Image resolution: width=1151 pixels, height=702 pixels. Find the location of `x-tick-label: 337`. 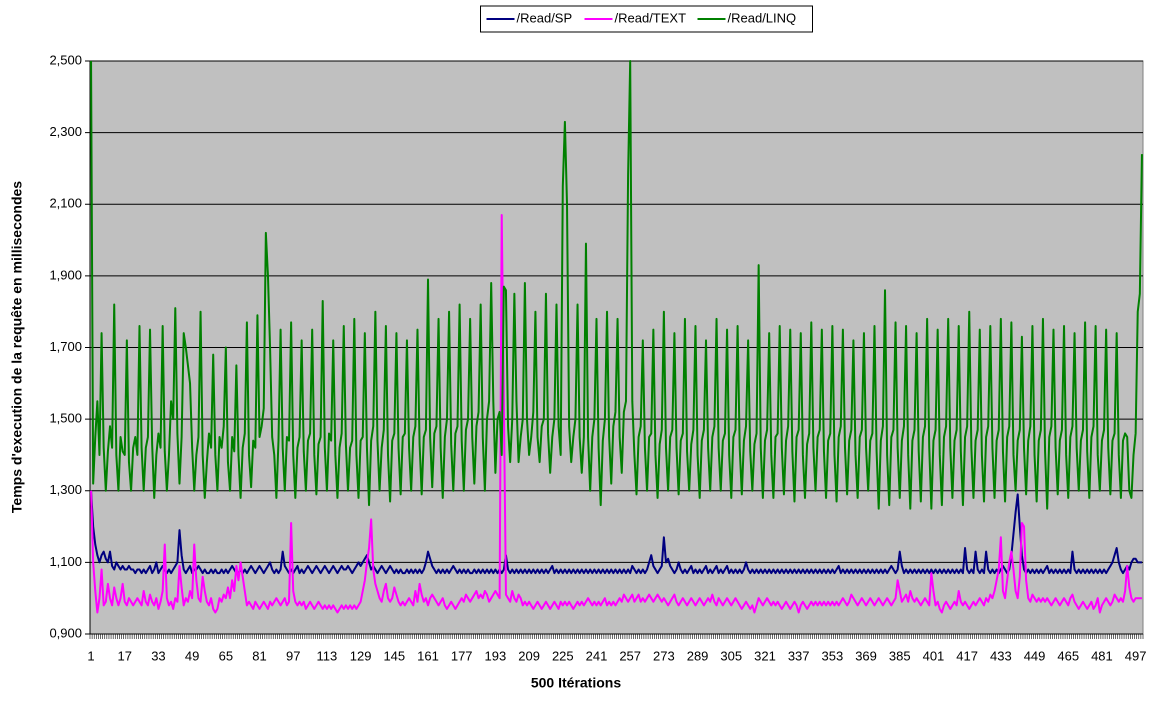

x-tick-label: 337 is located at coordinates (799, 655).